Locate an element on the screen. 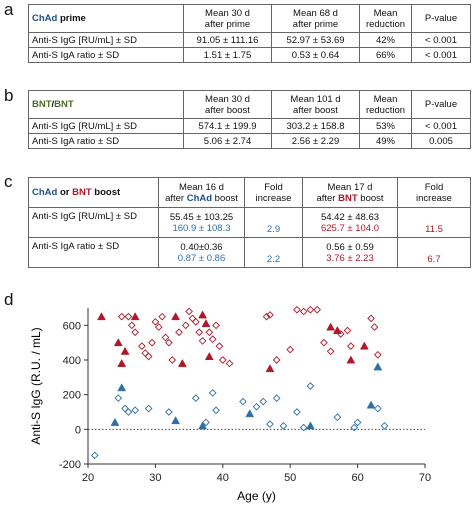 The height and width of the screenshot is (518, 474). table-b-group: BNT/BNT is located at coordinates (106, 104).